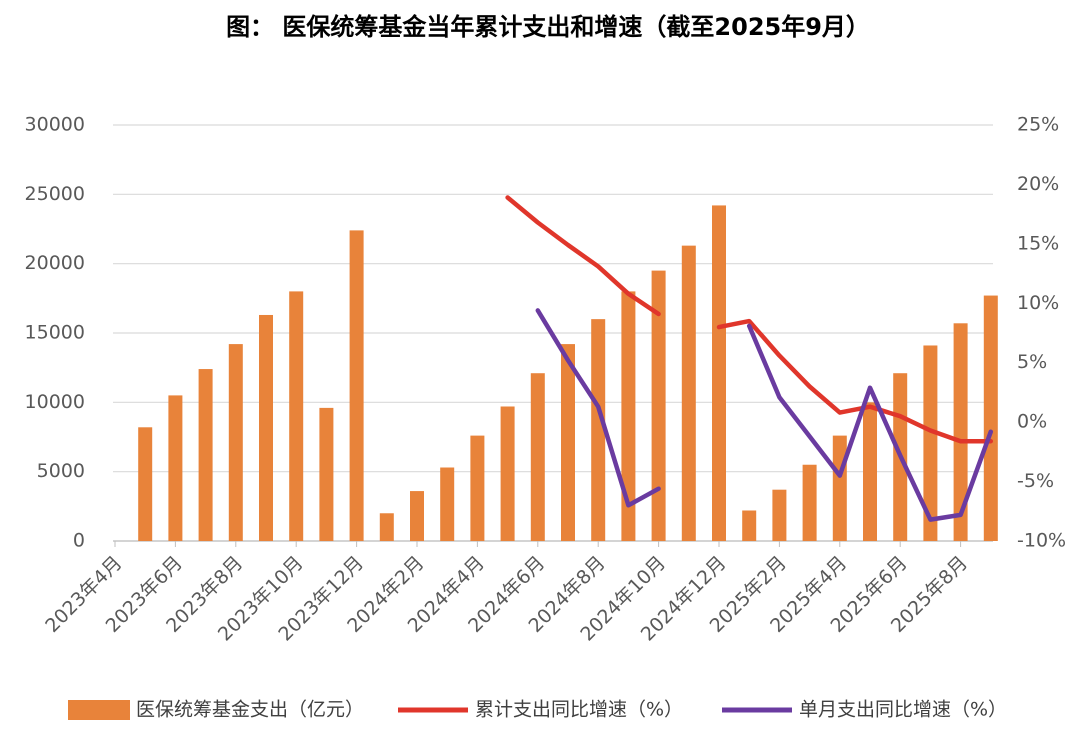 This screenshot has height=738, width=1080. Describe the element at coordinates (55, 263) in the screenshot. I see `y-tick-label: 20000` at that location.